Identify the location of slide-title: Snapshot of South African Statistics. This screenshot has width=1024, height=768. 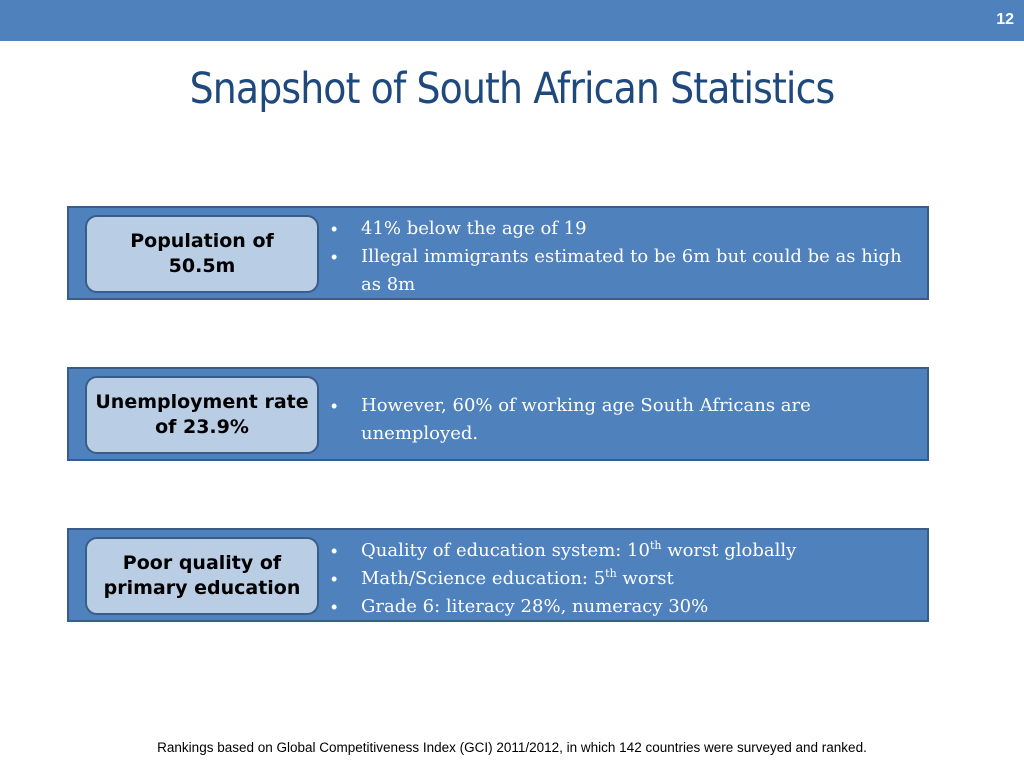
(512, 89).